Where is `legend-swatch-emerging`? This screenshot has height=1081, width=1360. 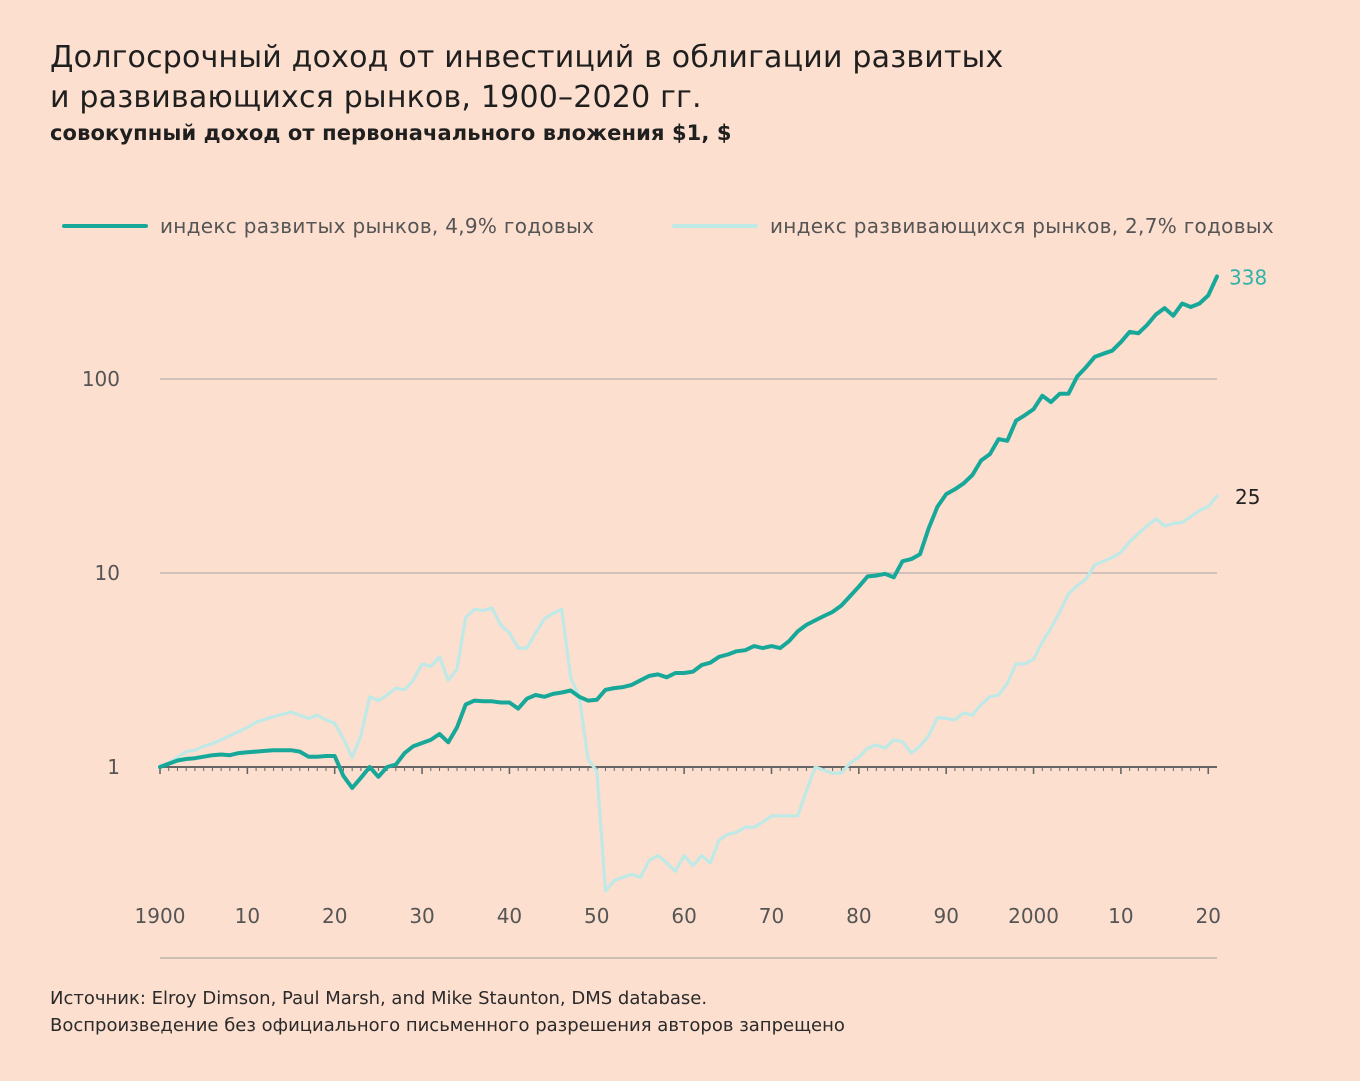 legend-swatch-emerging is located at coordinates (715, 226).